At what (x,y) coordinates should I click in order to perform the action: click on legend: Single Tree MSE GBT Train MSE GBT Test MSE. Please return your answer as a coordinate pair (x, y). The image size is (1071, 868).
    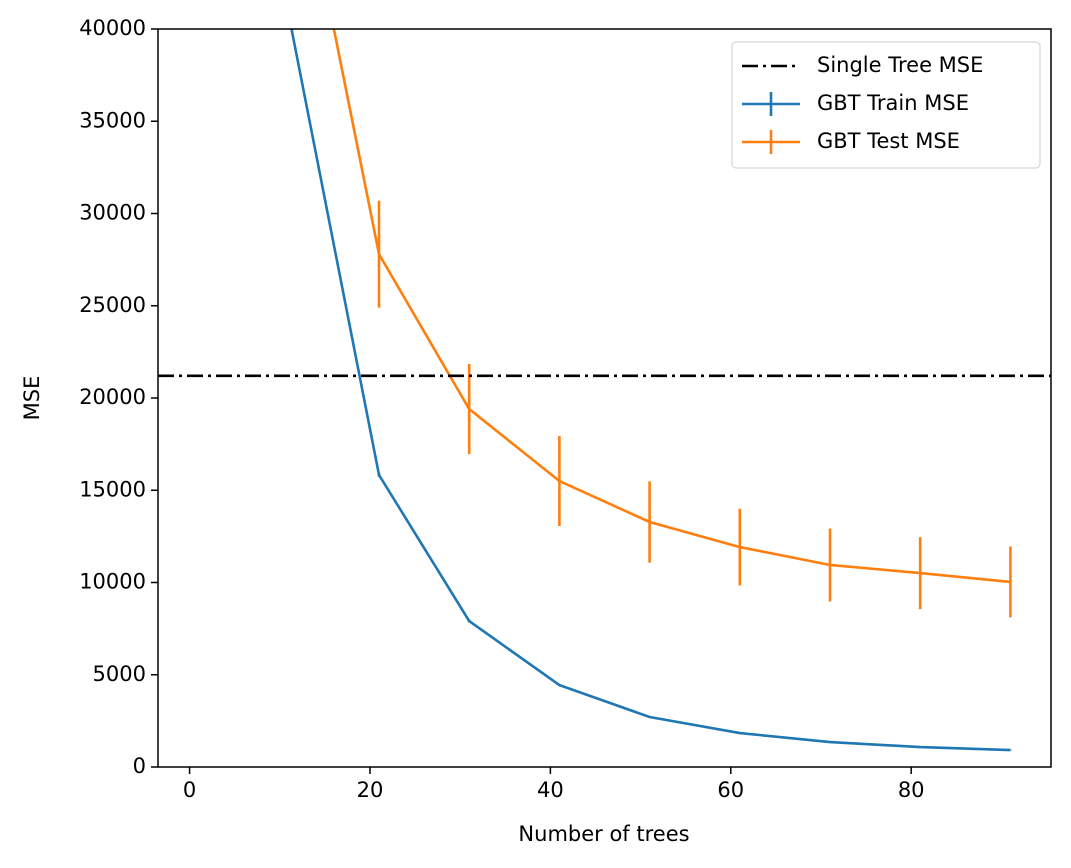
    Looking at the image, I should click on (886, 105).